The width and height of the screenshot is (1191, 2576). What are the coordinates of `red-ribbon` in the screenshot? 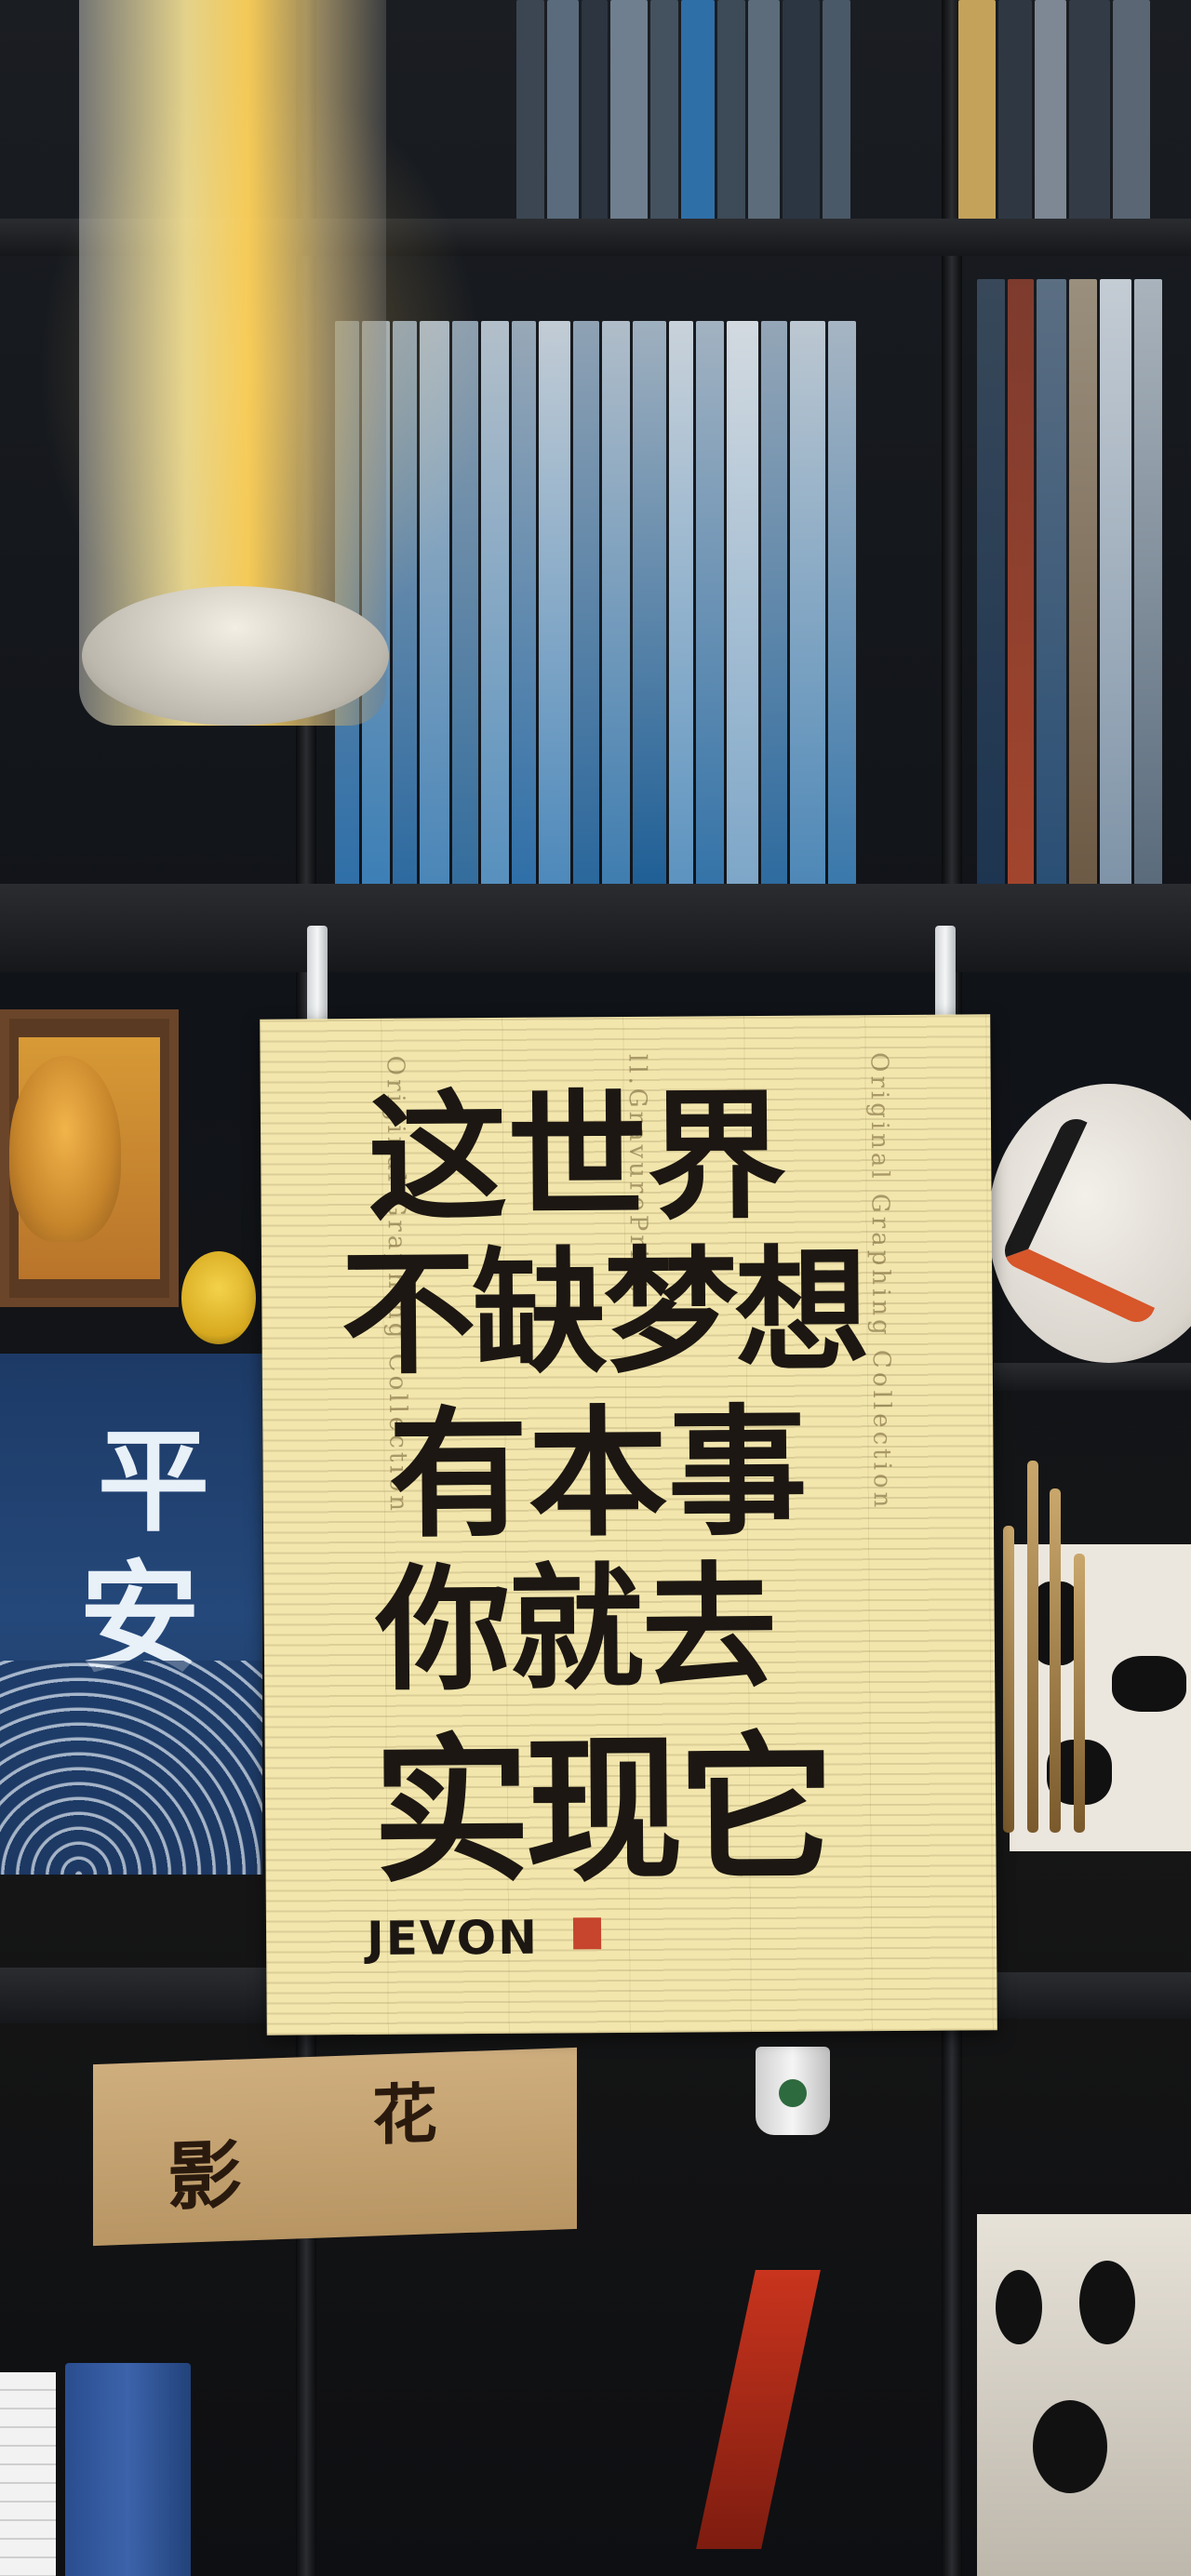 It's located at (758, 2409).